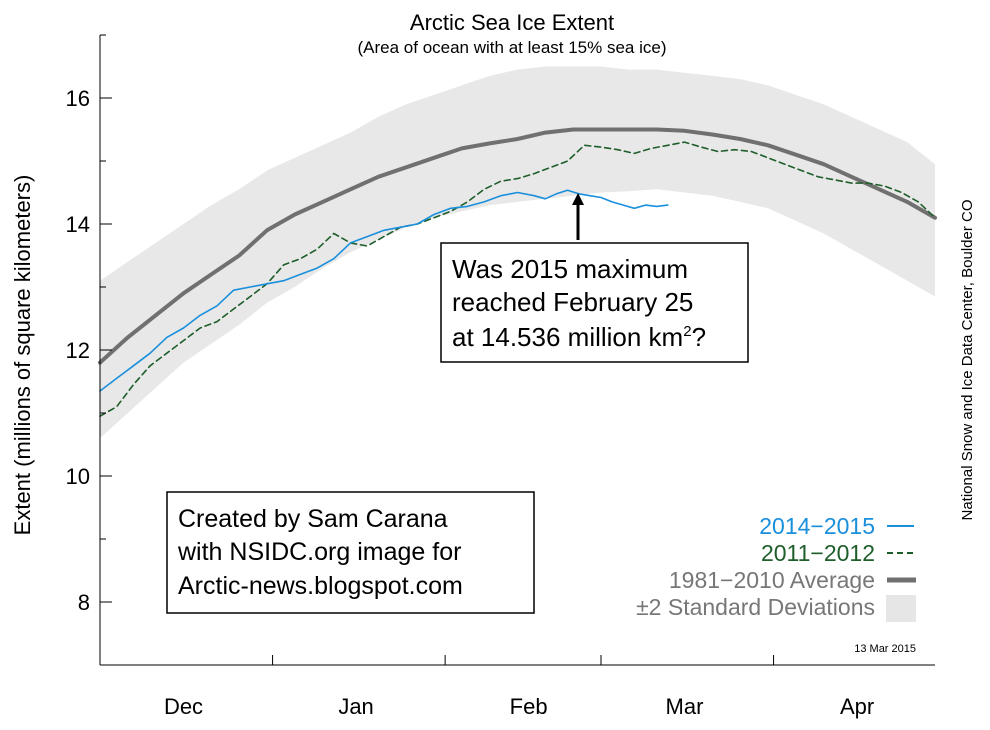 The width and height of the screenshot is (990, 730). I want to click on date-stamp: 13 Mar 2015, so click(885, 649).